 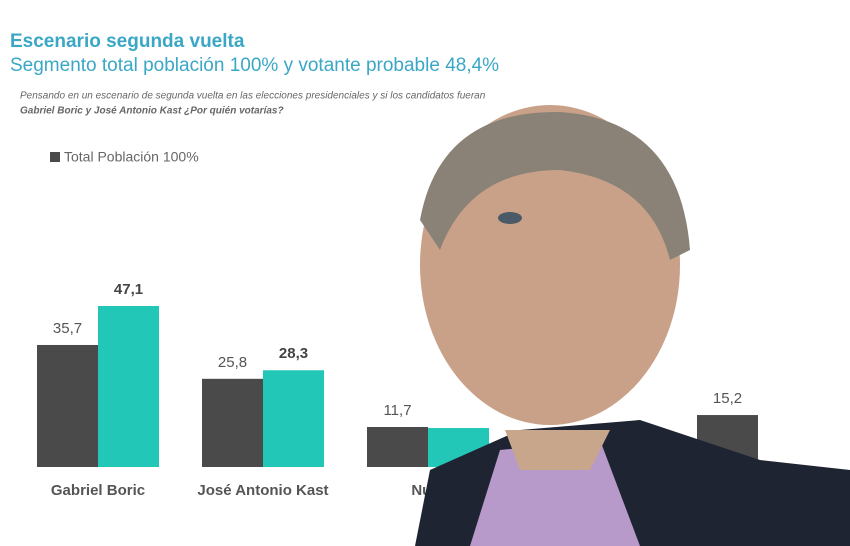 What do you see at coordinates (232, 362) in the screenshot?
I see `value-label: 25,8` at bounding box center [232, 362].